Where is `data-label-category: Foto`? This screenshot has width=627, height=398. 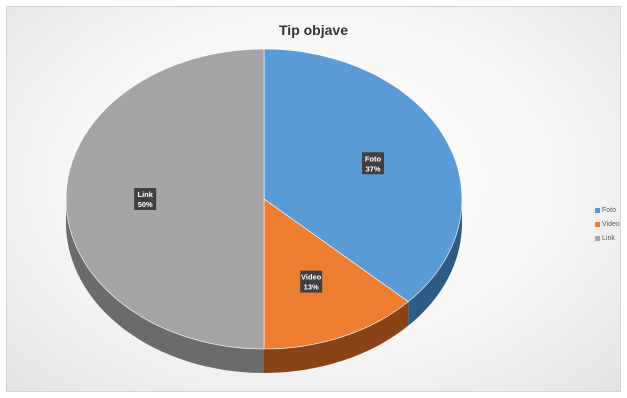
data-label-category: Foto is located at coordinates (373, 158).